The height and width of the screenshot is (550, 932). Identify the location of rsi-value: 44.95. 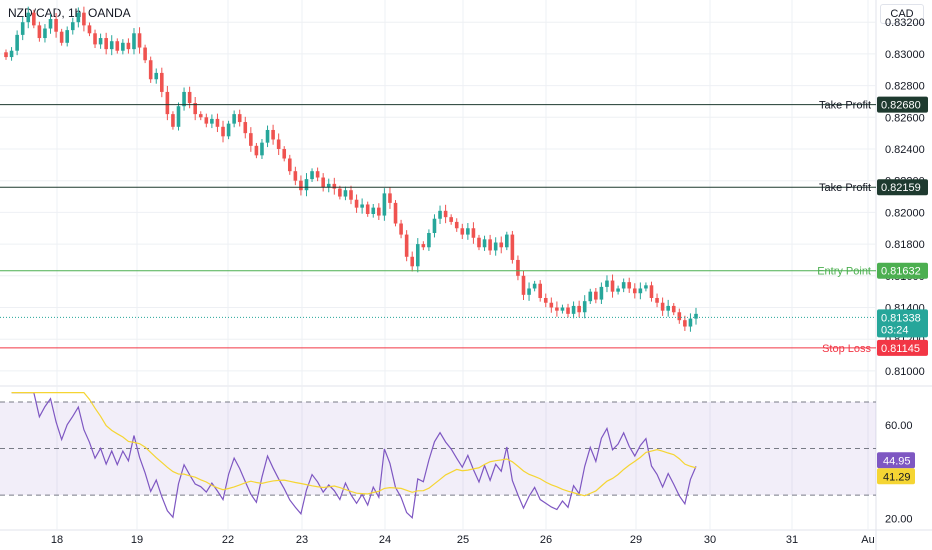
(897, 461).